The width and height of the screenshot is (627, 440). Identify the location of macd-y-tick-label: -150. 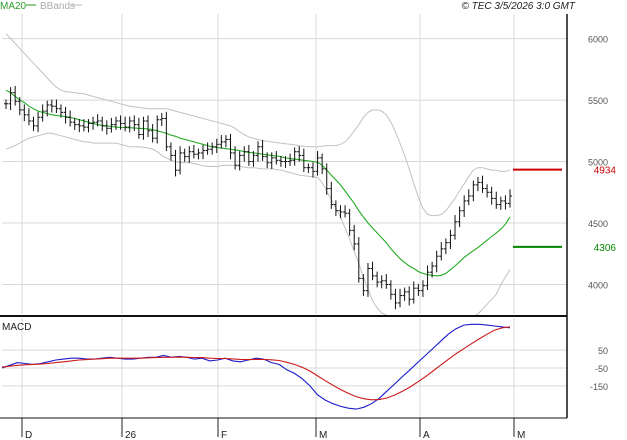
(599, 387).